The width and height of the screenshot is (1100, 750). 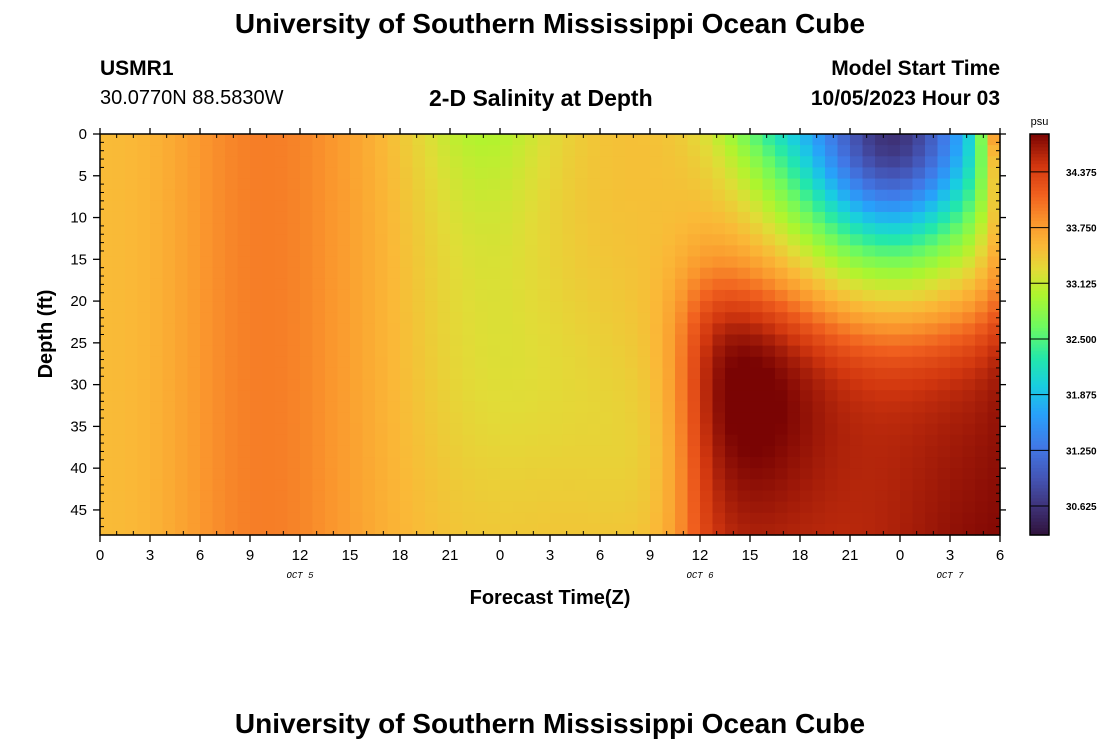 What do you see at coordinates (450, 555) in the screenshot?
I see `x-tick-label: 21` at bounding box center [450, 555].